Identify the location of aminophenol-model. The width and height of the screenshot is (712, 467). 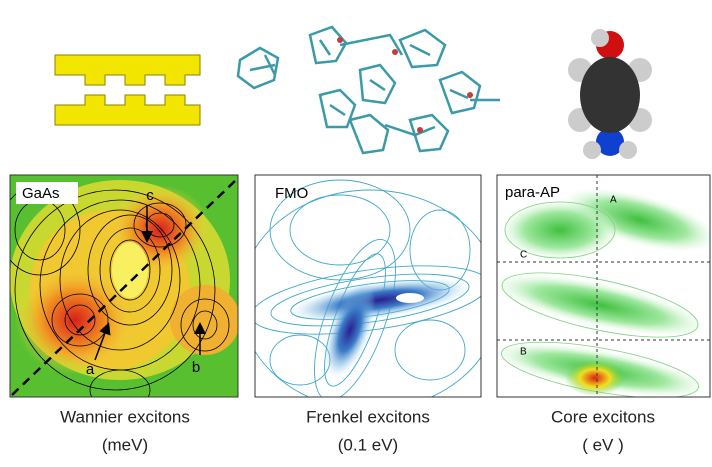
(610, 94).